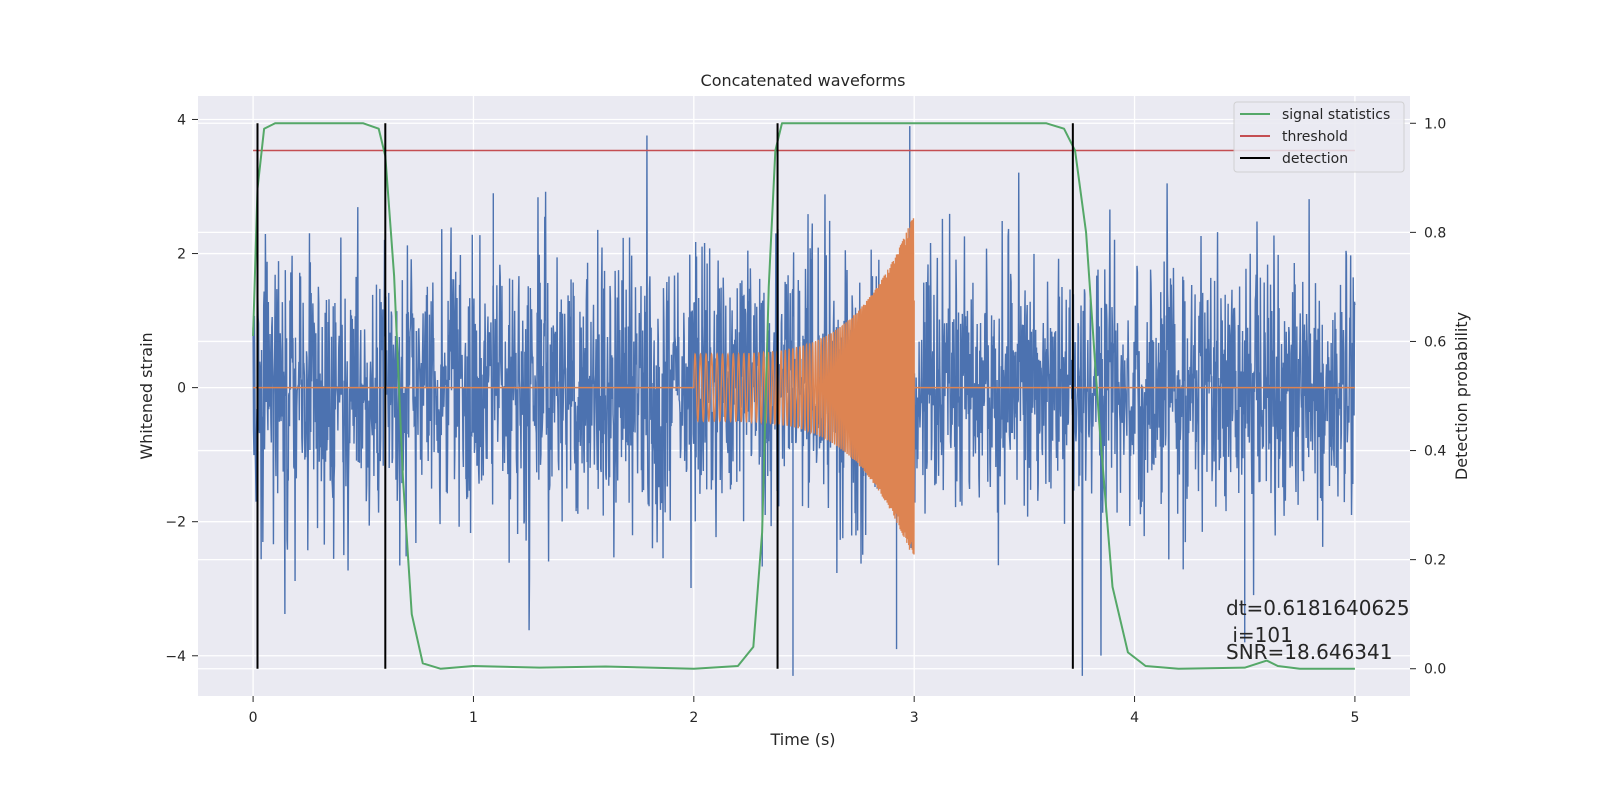  I want to click on y-tick-label-left: 4, so click(181, 120).